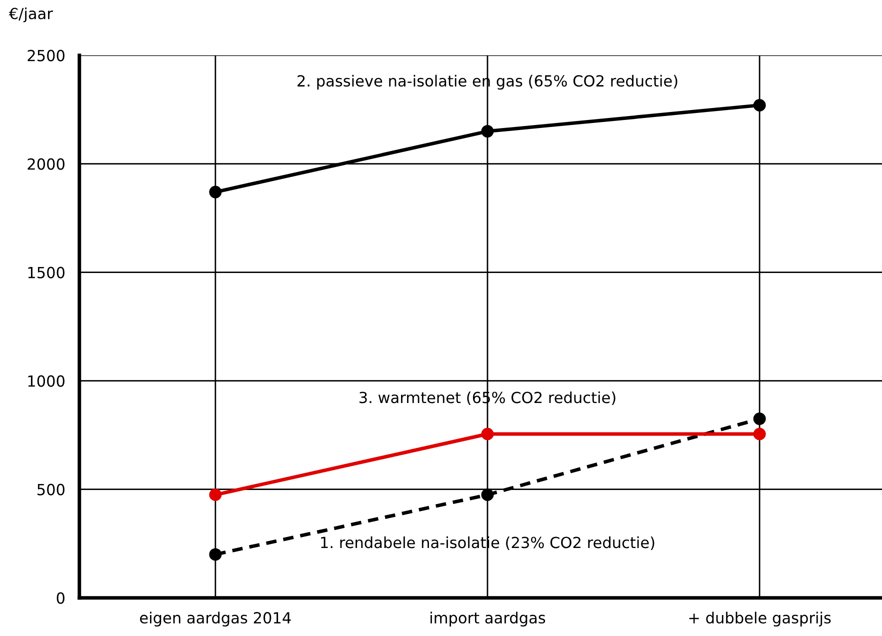 The width and height of the screenshot is (882, 636). Describe the element at coordinates (46, 272) in the screenshot. I see `y-tick-label: 1500` at that location.